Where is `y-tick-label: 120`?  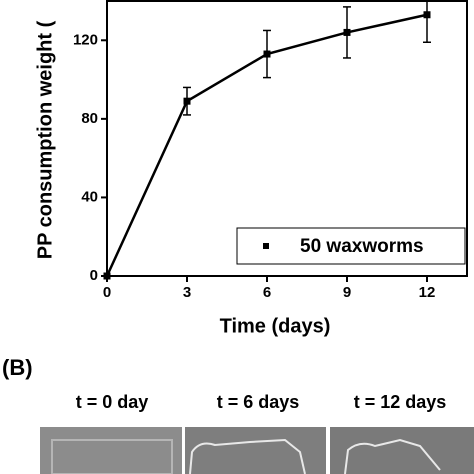
y-tick-label: 120 is located at coordinates (85, 39).